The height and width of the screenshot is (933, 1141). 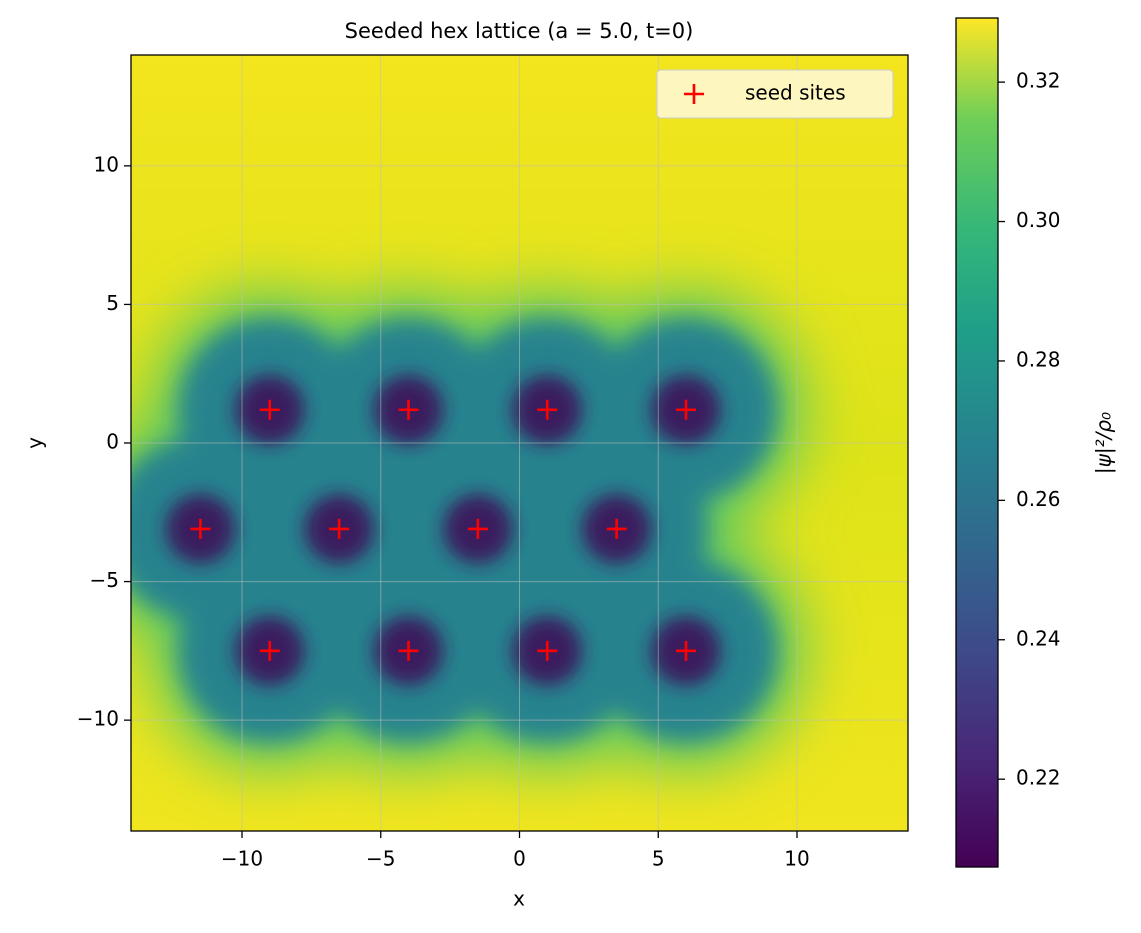 I want to click on y-tick-label: 0, so click(x=112, y=442).